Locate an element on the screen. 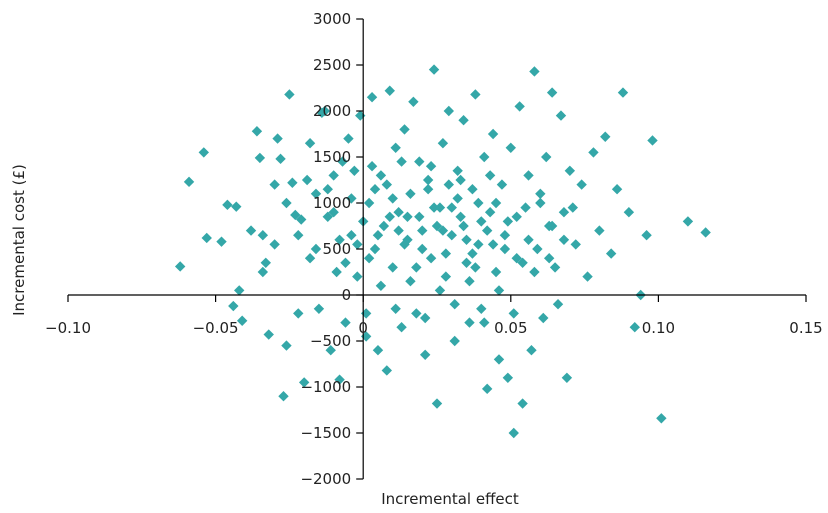  x-axis-ticks: −0.10 −0.05 0 0.05 0.10 0.15 is located at coordinates (434, 316).